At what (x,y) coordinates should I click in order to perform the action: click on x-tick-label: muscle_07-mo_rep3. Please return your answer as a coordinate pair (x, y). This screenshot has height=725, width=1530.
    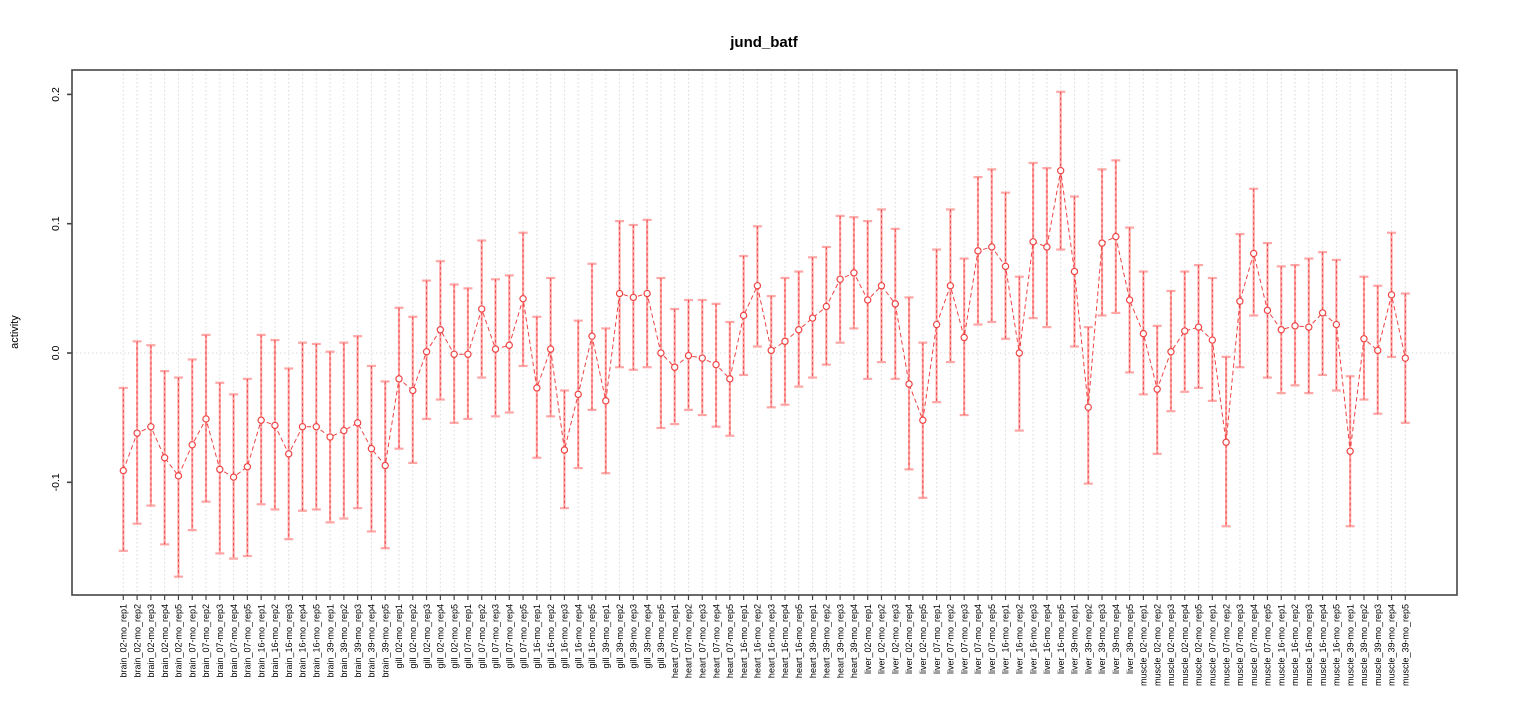
    Looking at the image, I should click on (1240, 645).